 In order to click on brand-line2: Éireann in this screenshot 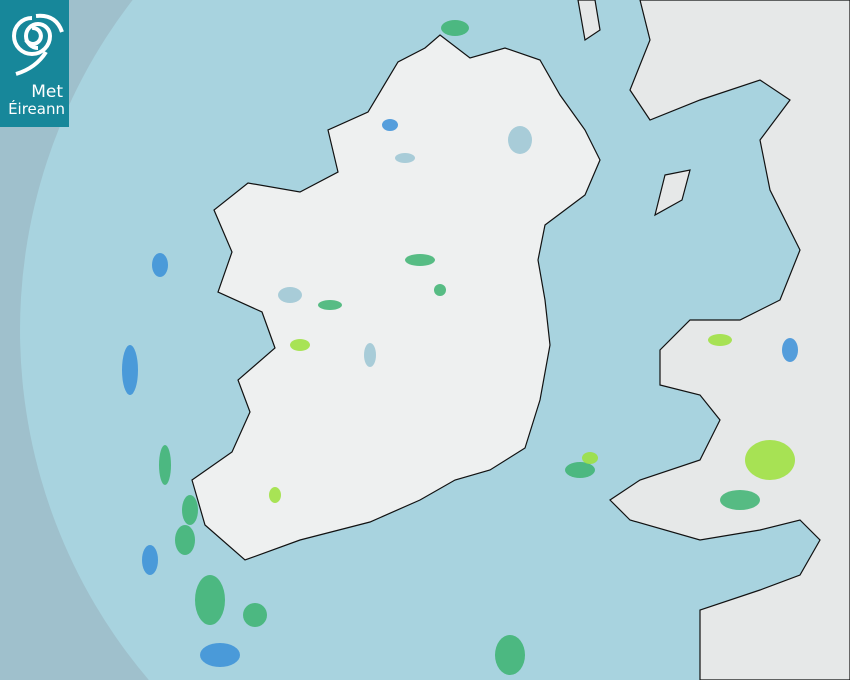, I will do `click(36, 109)`.